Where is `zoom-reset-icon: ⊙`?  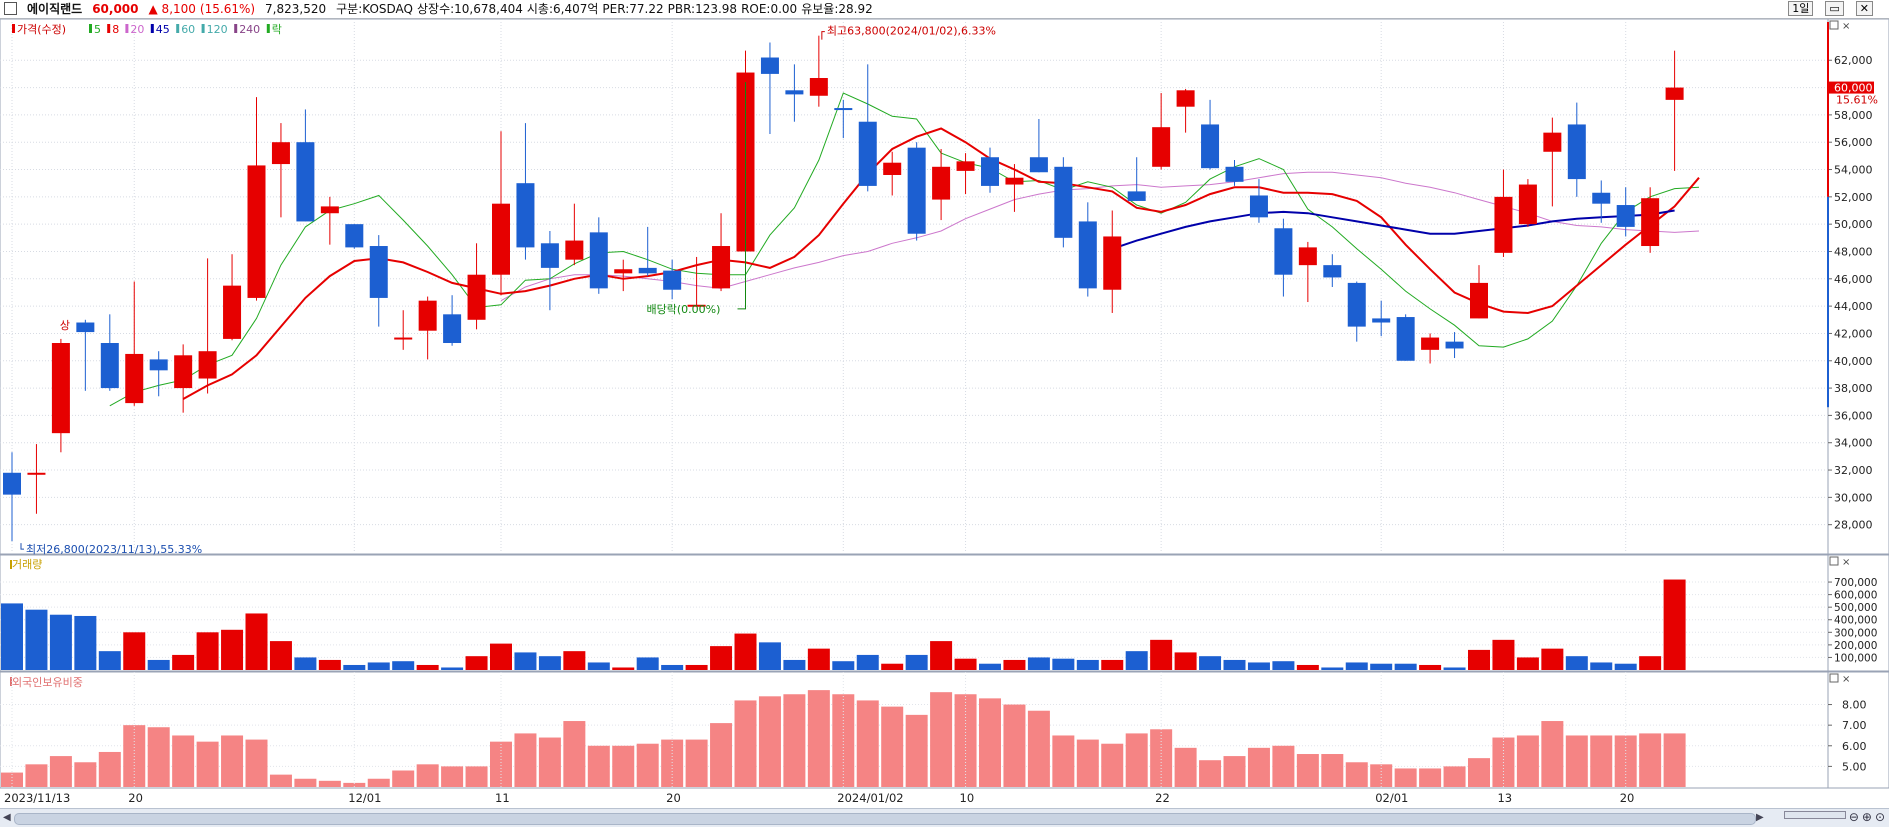 zoom-reset-icon: ⊙ is located at coordinates (1879, 817).